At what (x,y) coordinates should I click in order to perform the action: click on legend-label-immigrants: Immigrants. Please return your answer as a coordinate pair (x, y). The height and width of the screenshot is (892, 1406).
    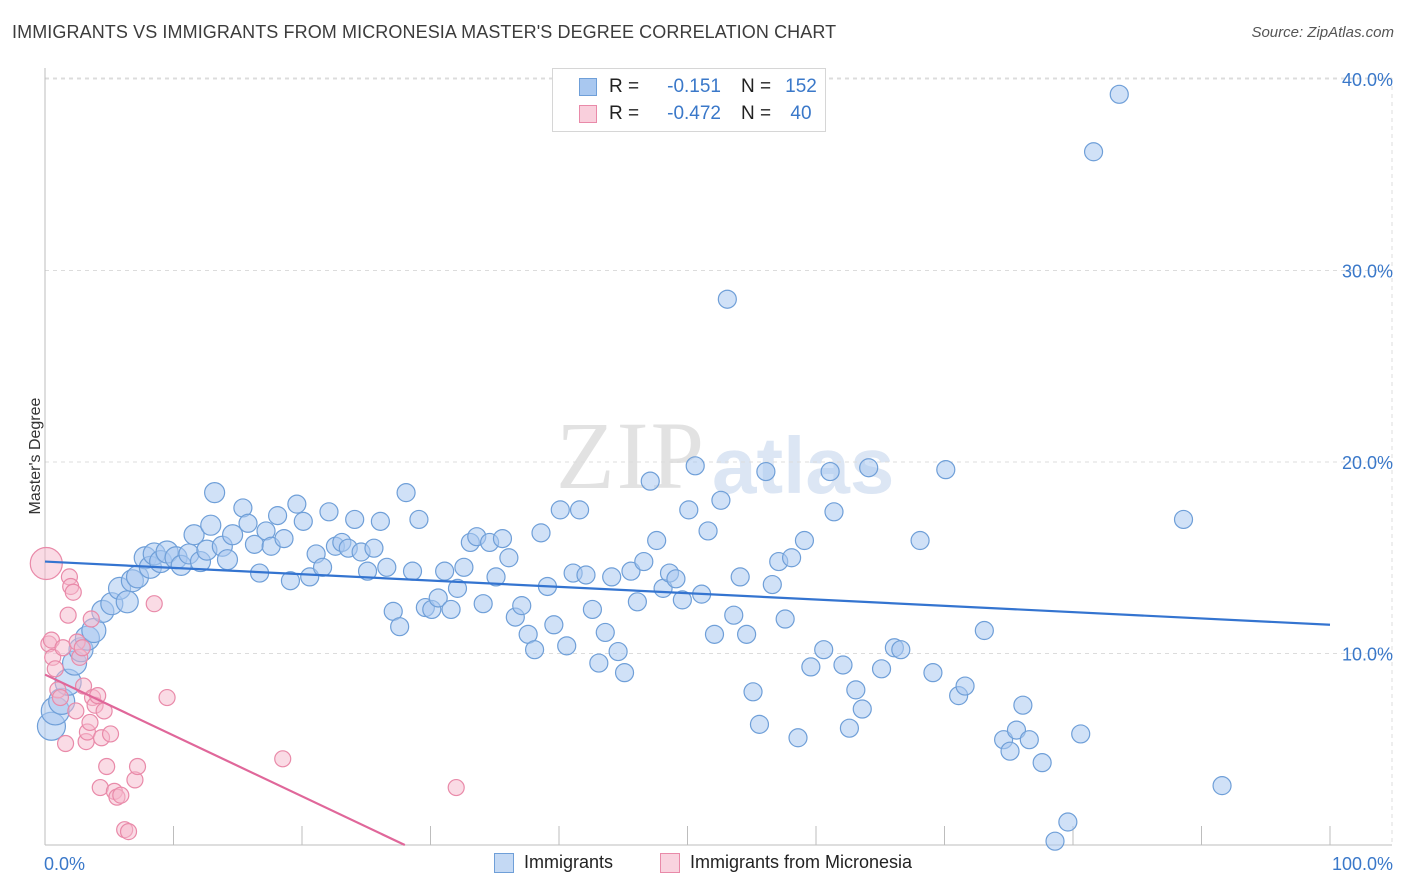
    Looking at the image, I should click on (569, 862).